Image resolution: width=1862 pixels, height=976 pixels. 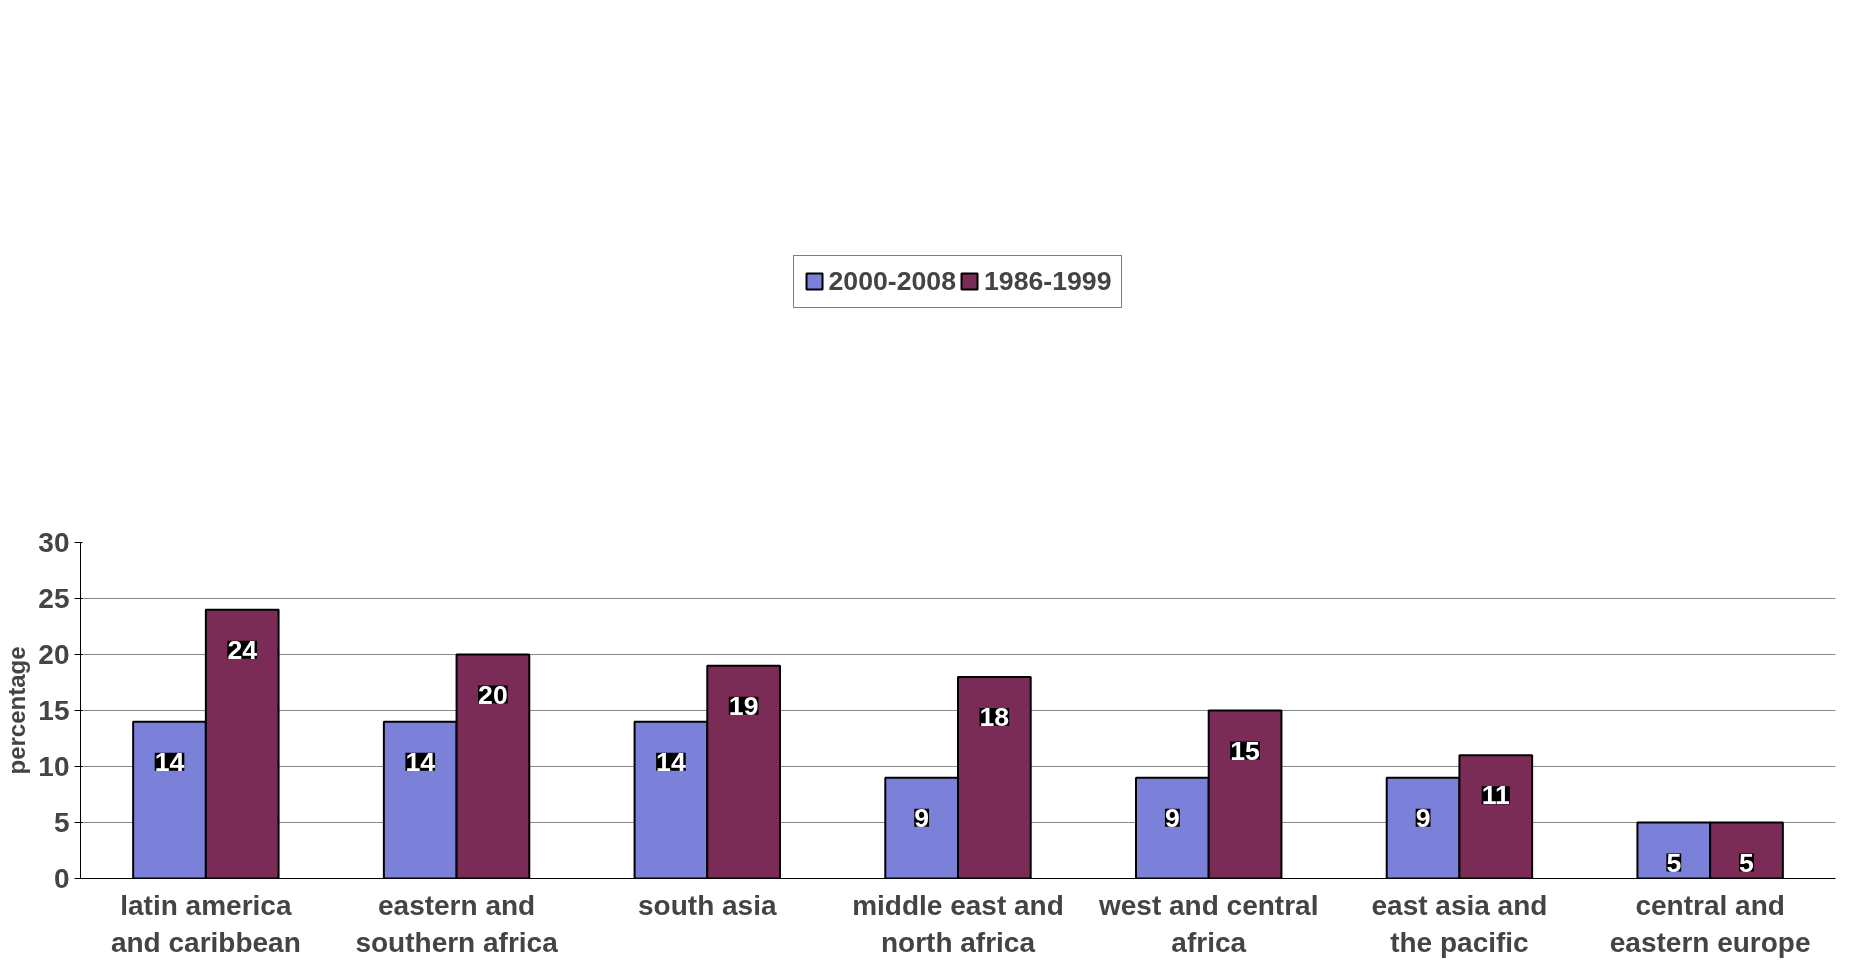 I want to click on x-tick-label: middle east and north africa, so click(x=958, y=923).